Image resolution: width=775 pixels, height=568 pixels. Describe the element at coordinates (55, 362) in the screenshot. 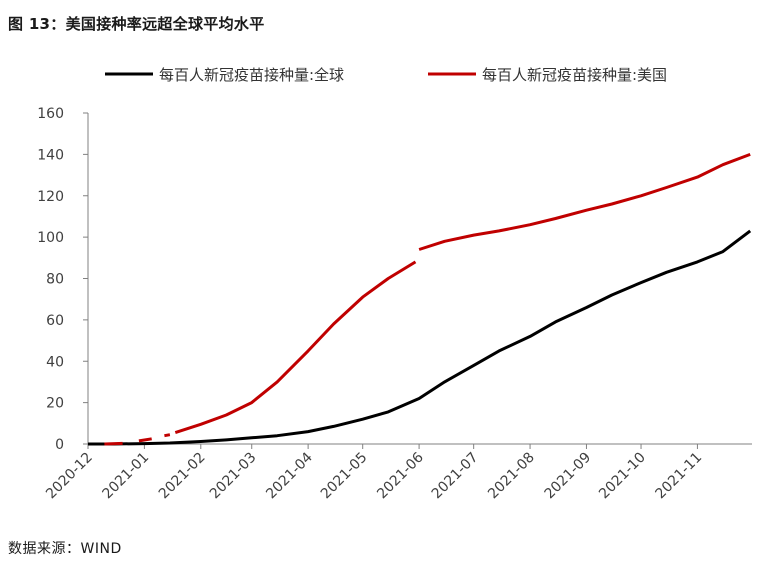

I see `y-tick-label: 40` at that location.